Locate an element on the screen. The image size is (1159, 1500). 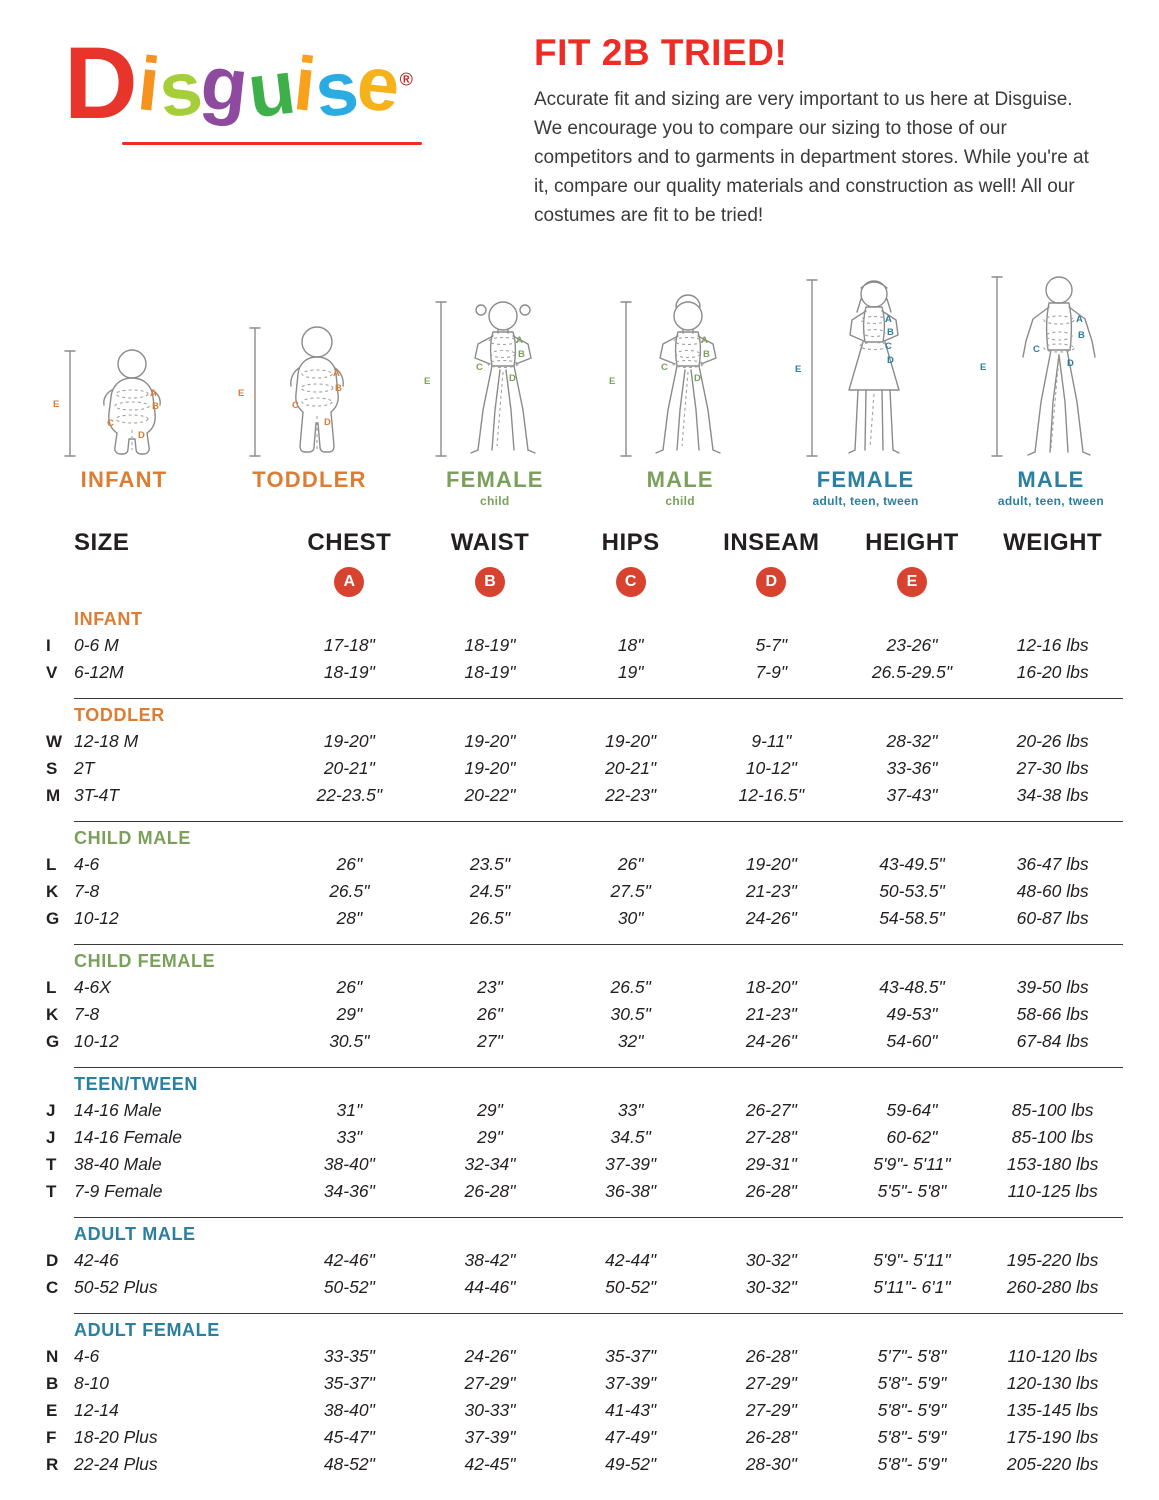
row-value: 58-66 lbs is located at coordinates (1052, 1014).